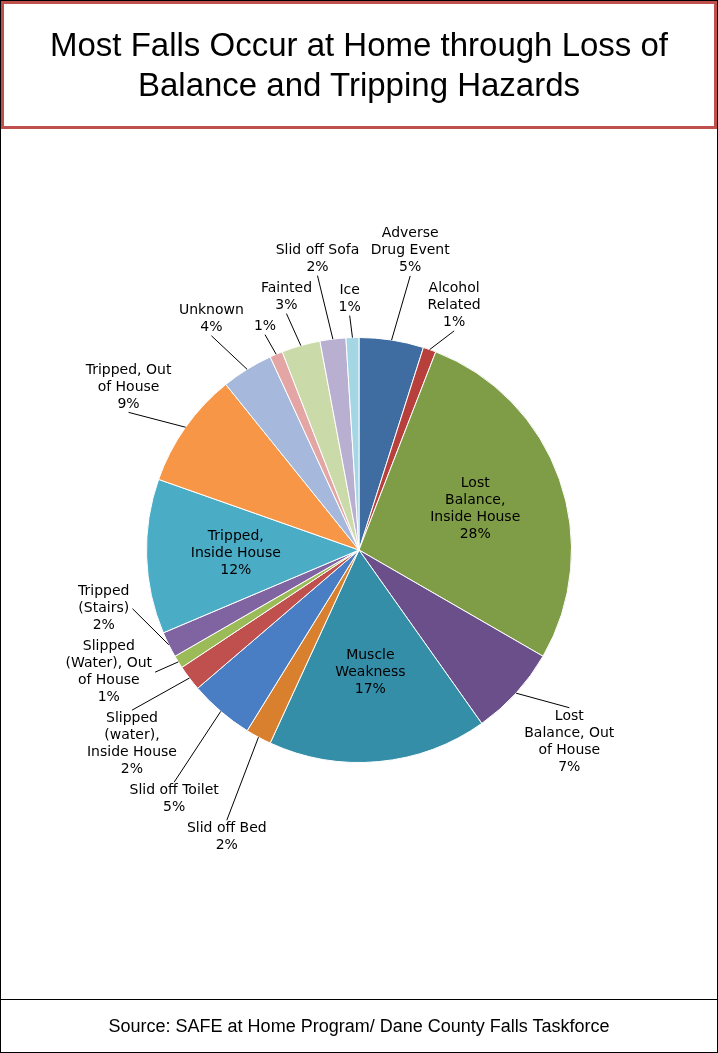  I want to click on slice-label: Alcohol Related, so click(454, 296).